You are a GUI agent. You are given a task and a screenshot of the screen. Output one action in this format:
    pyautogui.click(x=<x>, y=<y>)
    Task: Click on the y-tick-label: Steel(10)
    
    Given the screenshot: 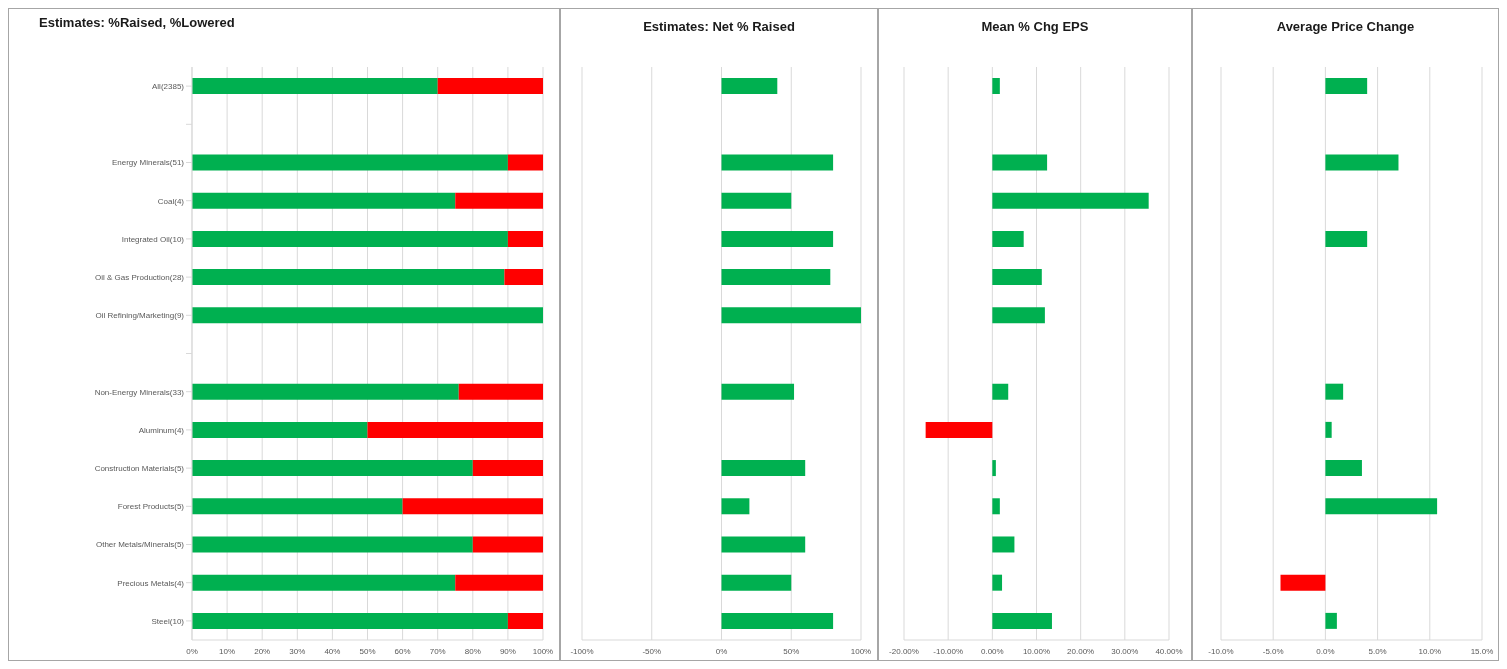 What is the action you would take?
    pyautogui.click(x=168, y=621)
    